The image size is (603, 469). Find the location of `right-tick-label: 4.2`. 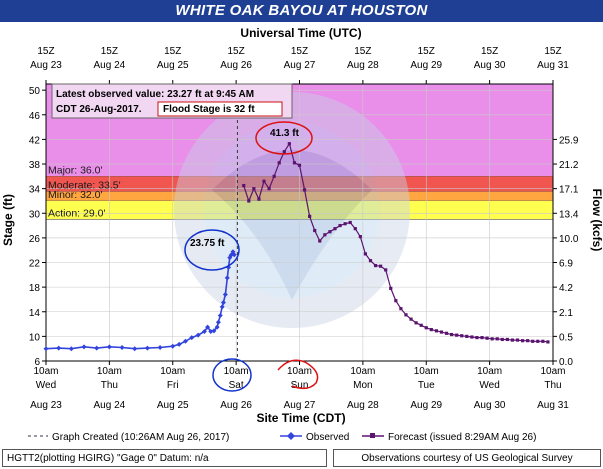

right-tick-label: 4.2 is located at coordinates (566, 288).